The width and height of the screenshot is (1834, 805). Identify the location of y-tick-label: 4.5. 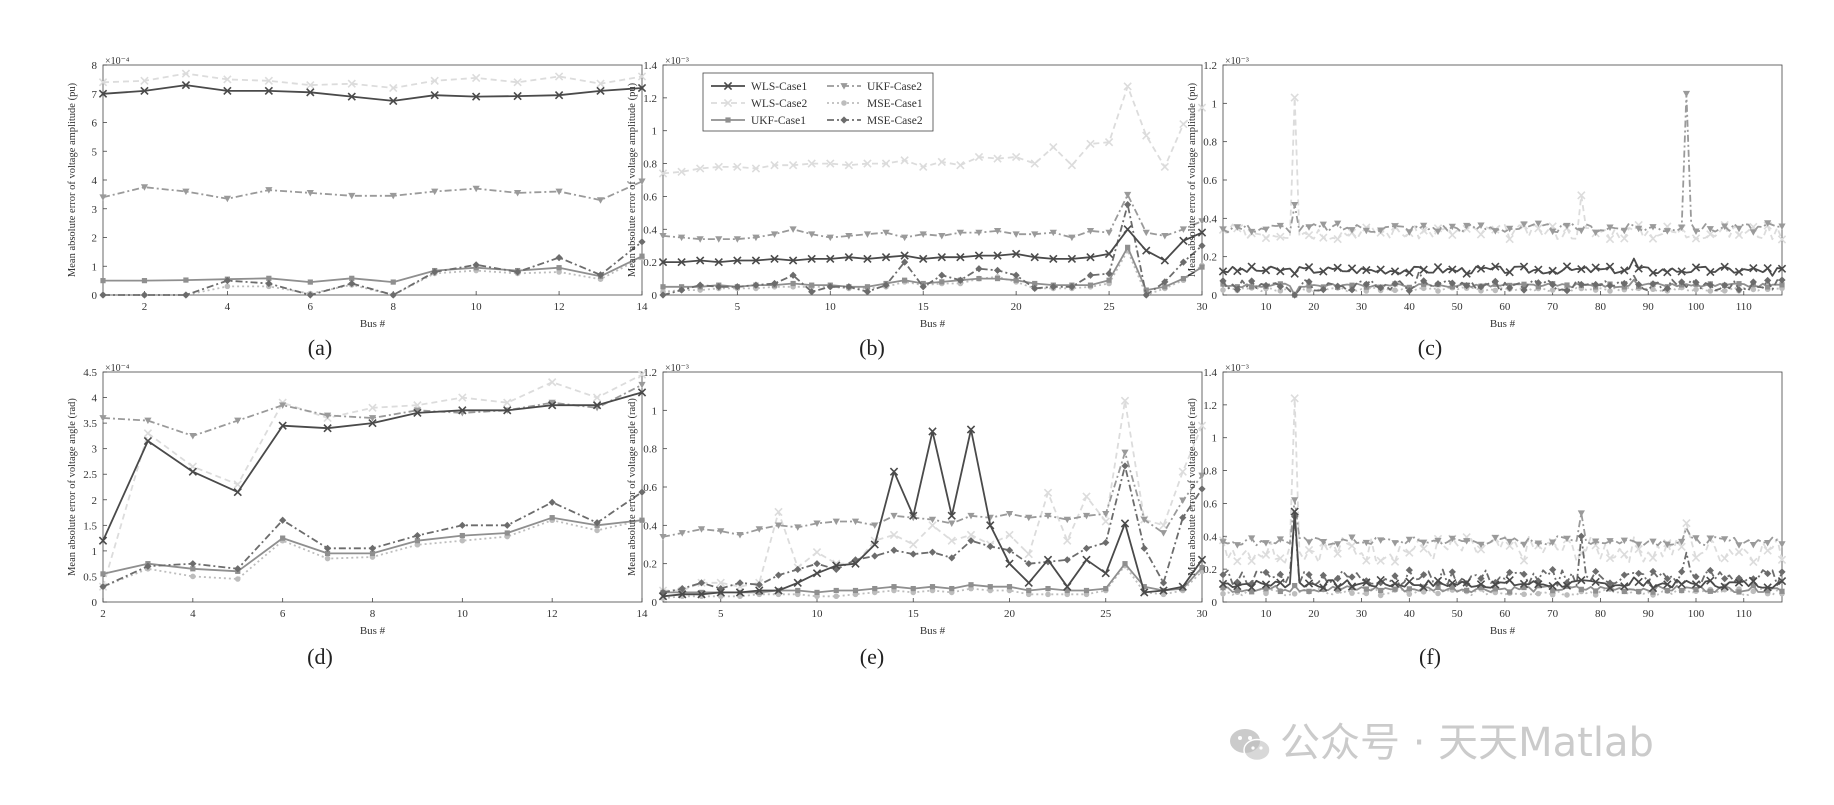
(90, 373).